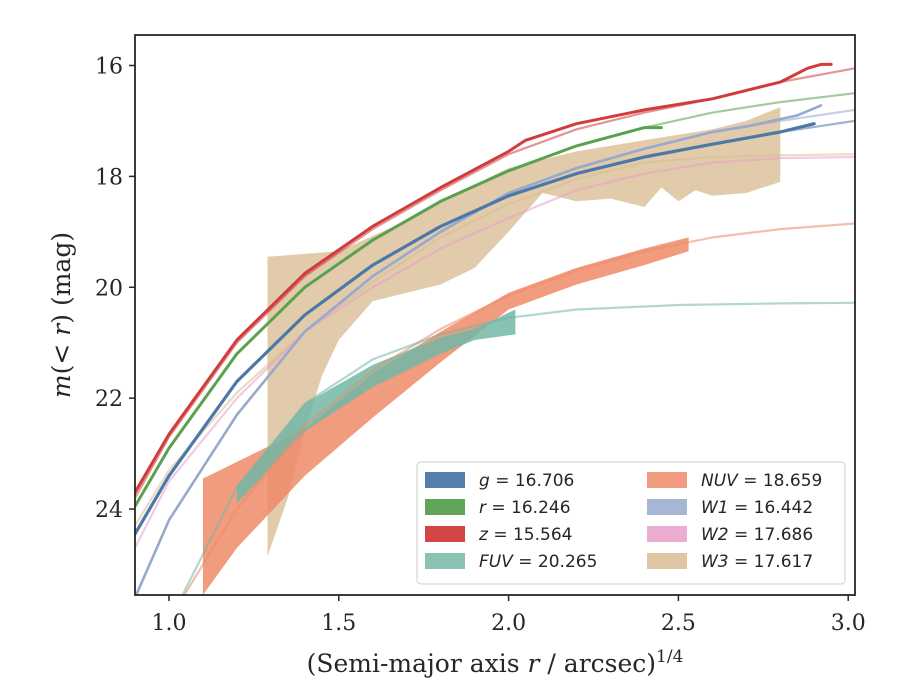  I want to click on legend-swatch-w1, so click(667, 507).